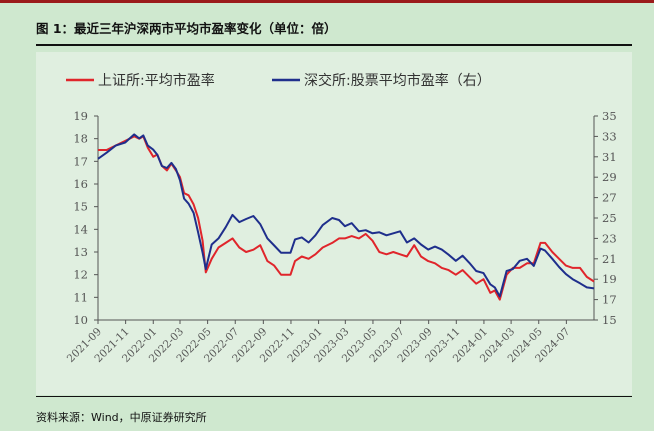  I want to click on y-left-tick-label: 10, so click(80, 320).